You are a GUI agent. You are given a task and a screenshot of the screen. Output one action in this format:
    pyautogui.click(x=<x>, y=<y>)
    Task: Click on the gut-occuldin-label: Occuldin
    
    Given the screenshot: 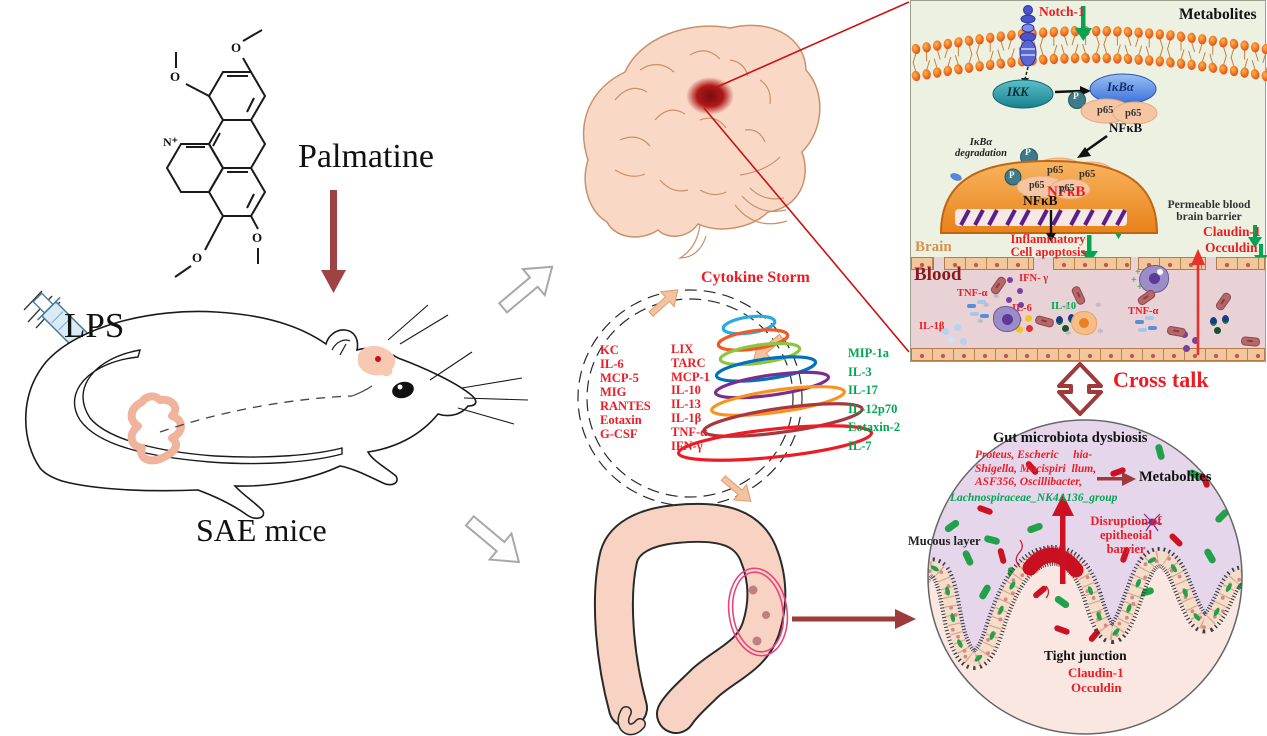 What is the action you would take?
    pyautogui.click(x=1096, y=687)
    